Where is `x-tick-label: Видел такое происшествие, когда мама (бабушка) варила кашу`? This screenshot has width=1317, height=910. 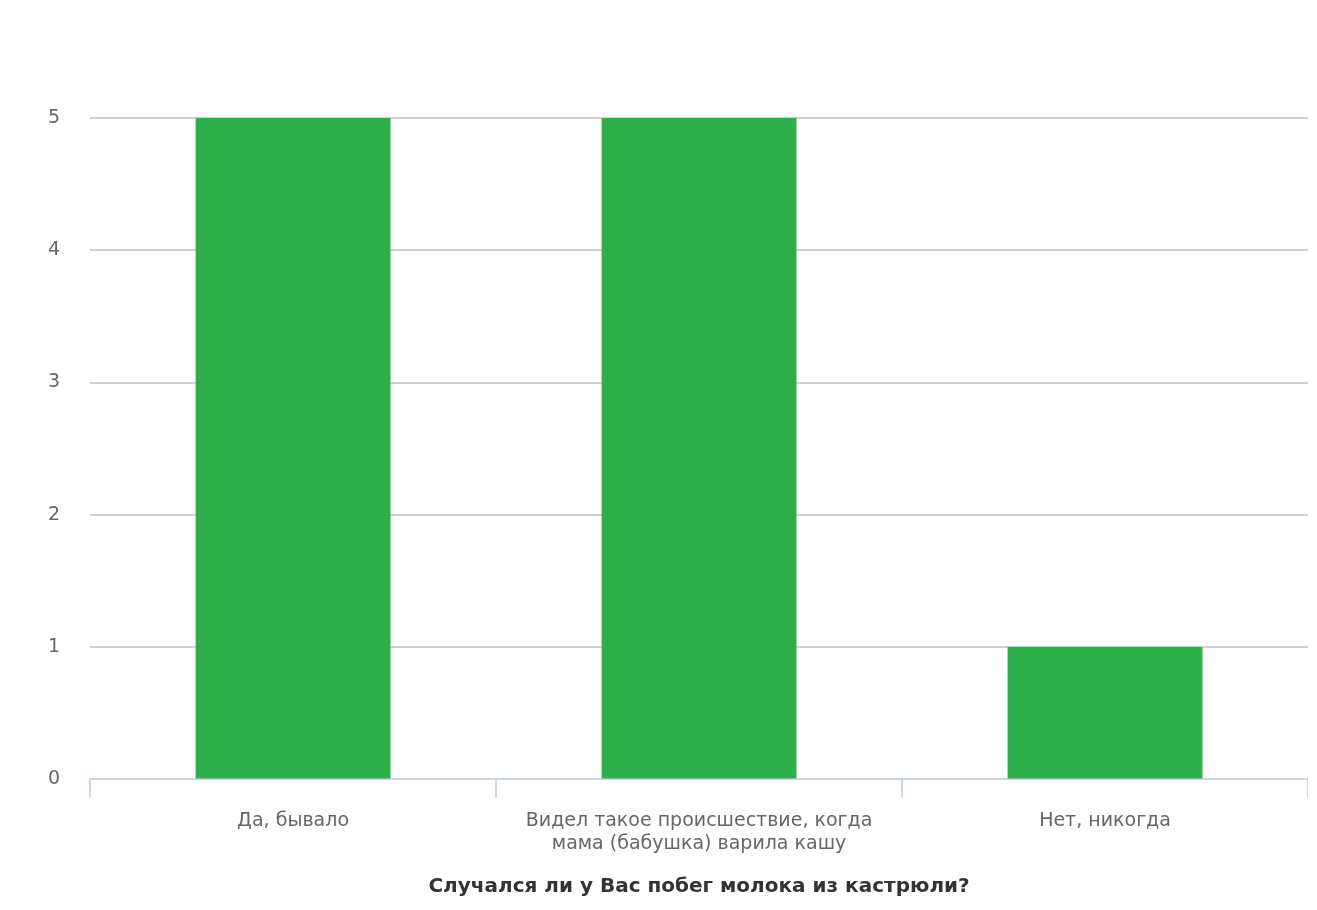
x-tick-label: Видел такое происшествие, когда мама (бабушка) варила кашу is located at coordinates (699, 830).